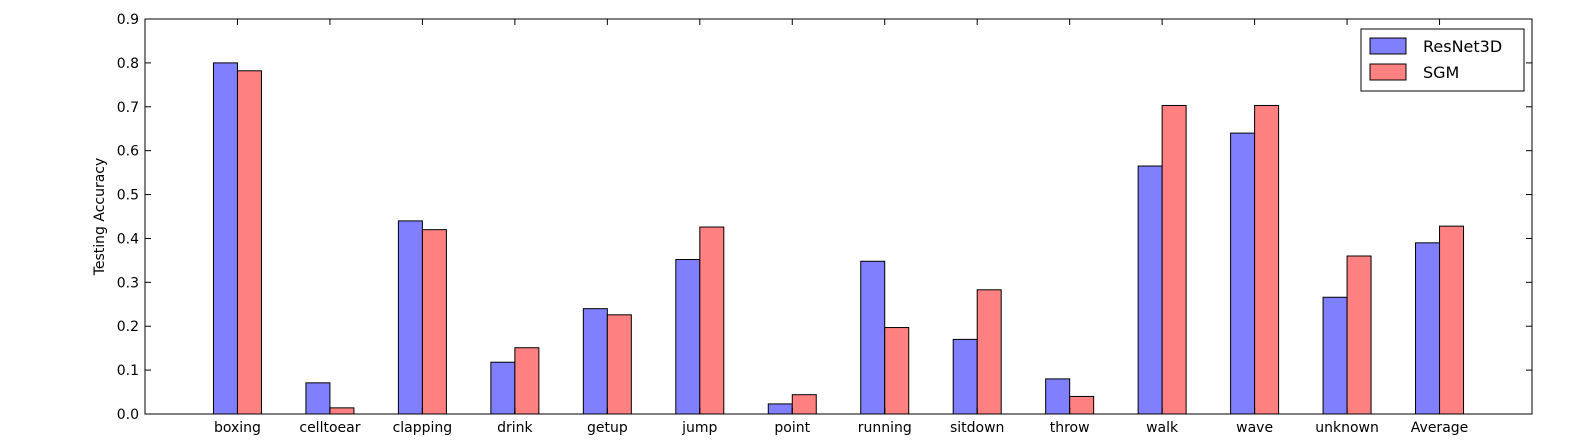 This screenshot has width=1585, height=448. Describe the element at coordinates (1082, 405) in the screenshot. I see `bar-sgm-throw` at that location.